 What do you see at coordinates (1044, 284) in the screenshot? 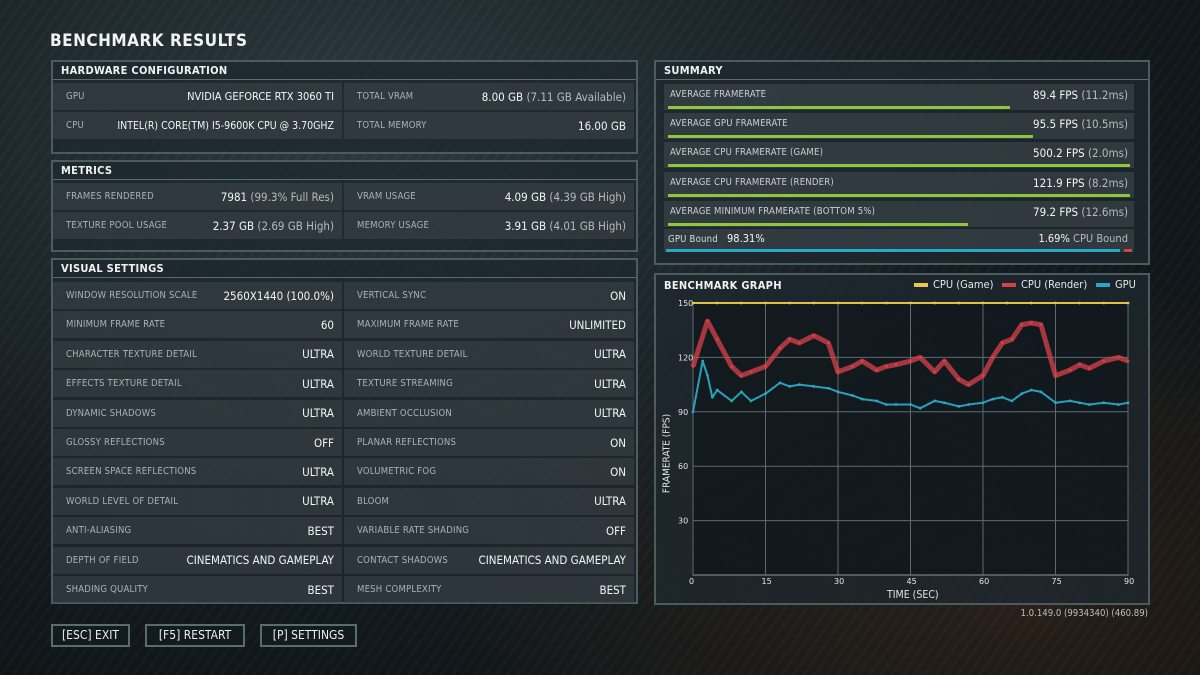
I see `legend-cpu-render: CPU (Render)` at bounding box center [1044, 284].